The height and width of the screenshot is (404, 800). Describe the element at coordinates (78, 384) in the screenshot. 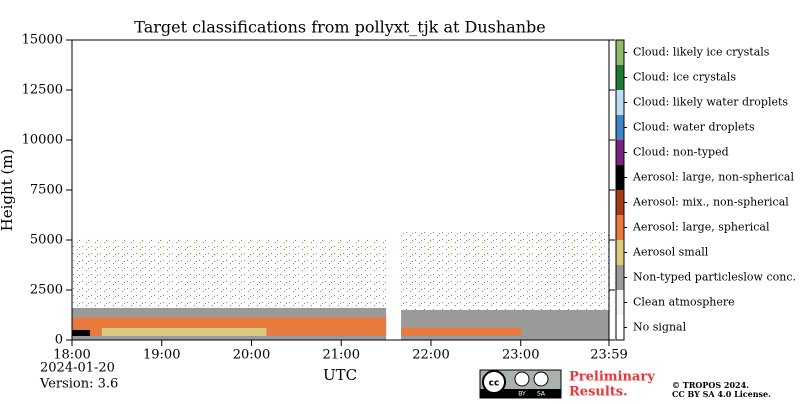

I see `version: Version: 3.6` at that location.